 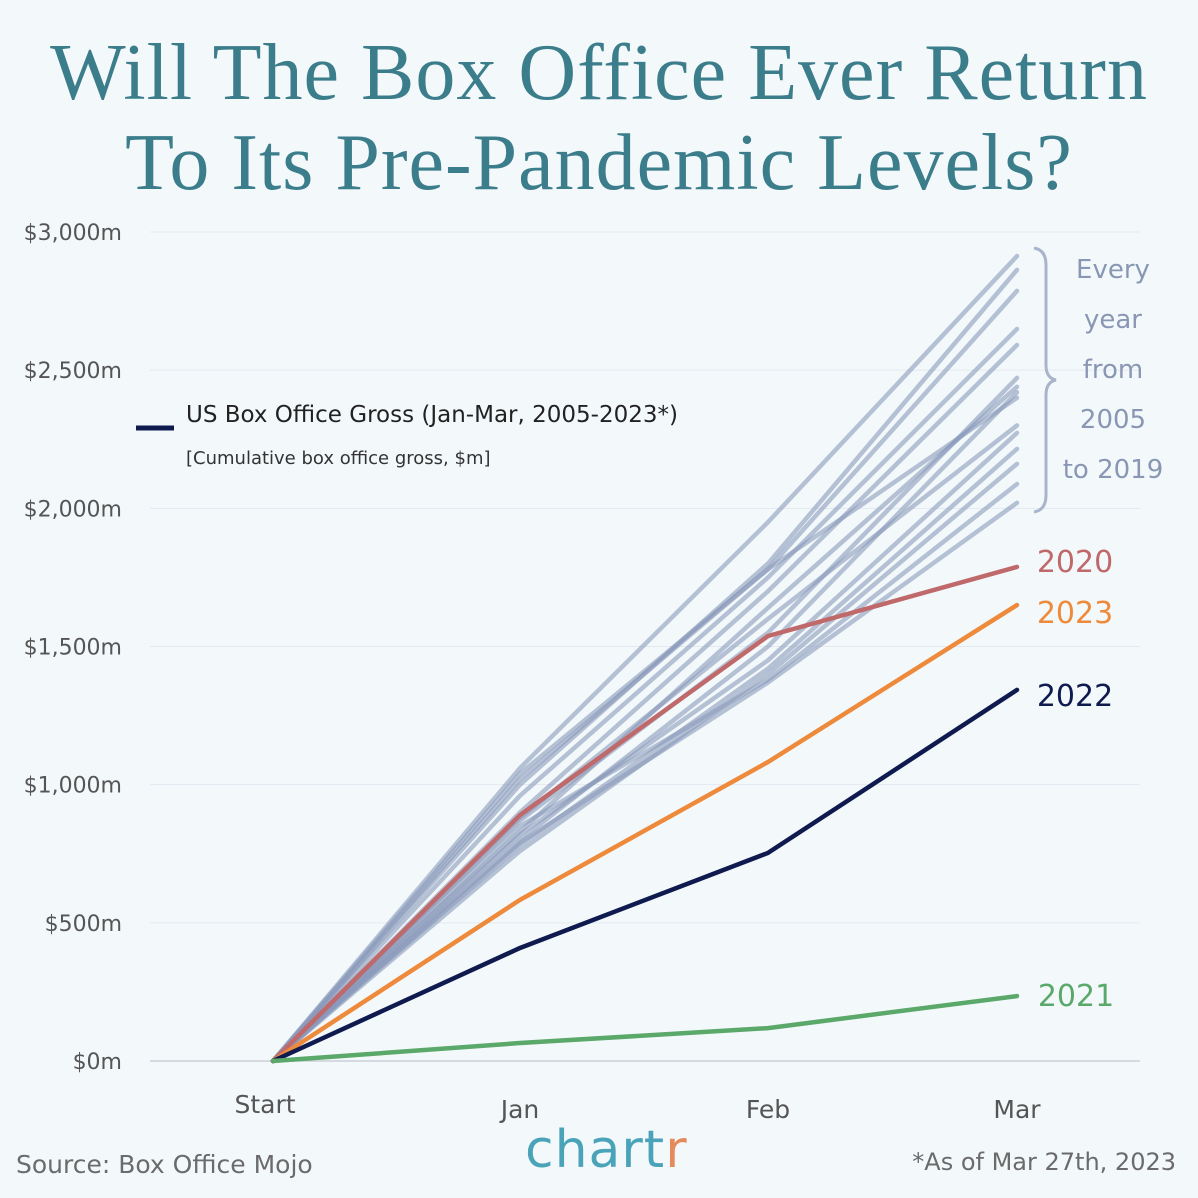 What do you see at coordinates (164, 1164) in the screenshot?
I see `source-note: Source: Box Office Mojo` at bounding box center [164, 1164].